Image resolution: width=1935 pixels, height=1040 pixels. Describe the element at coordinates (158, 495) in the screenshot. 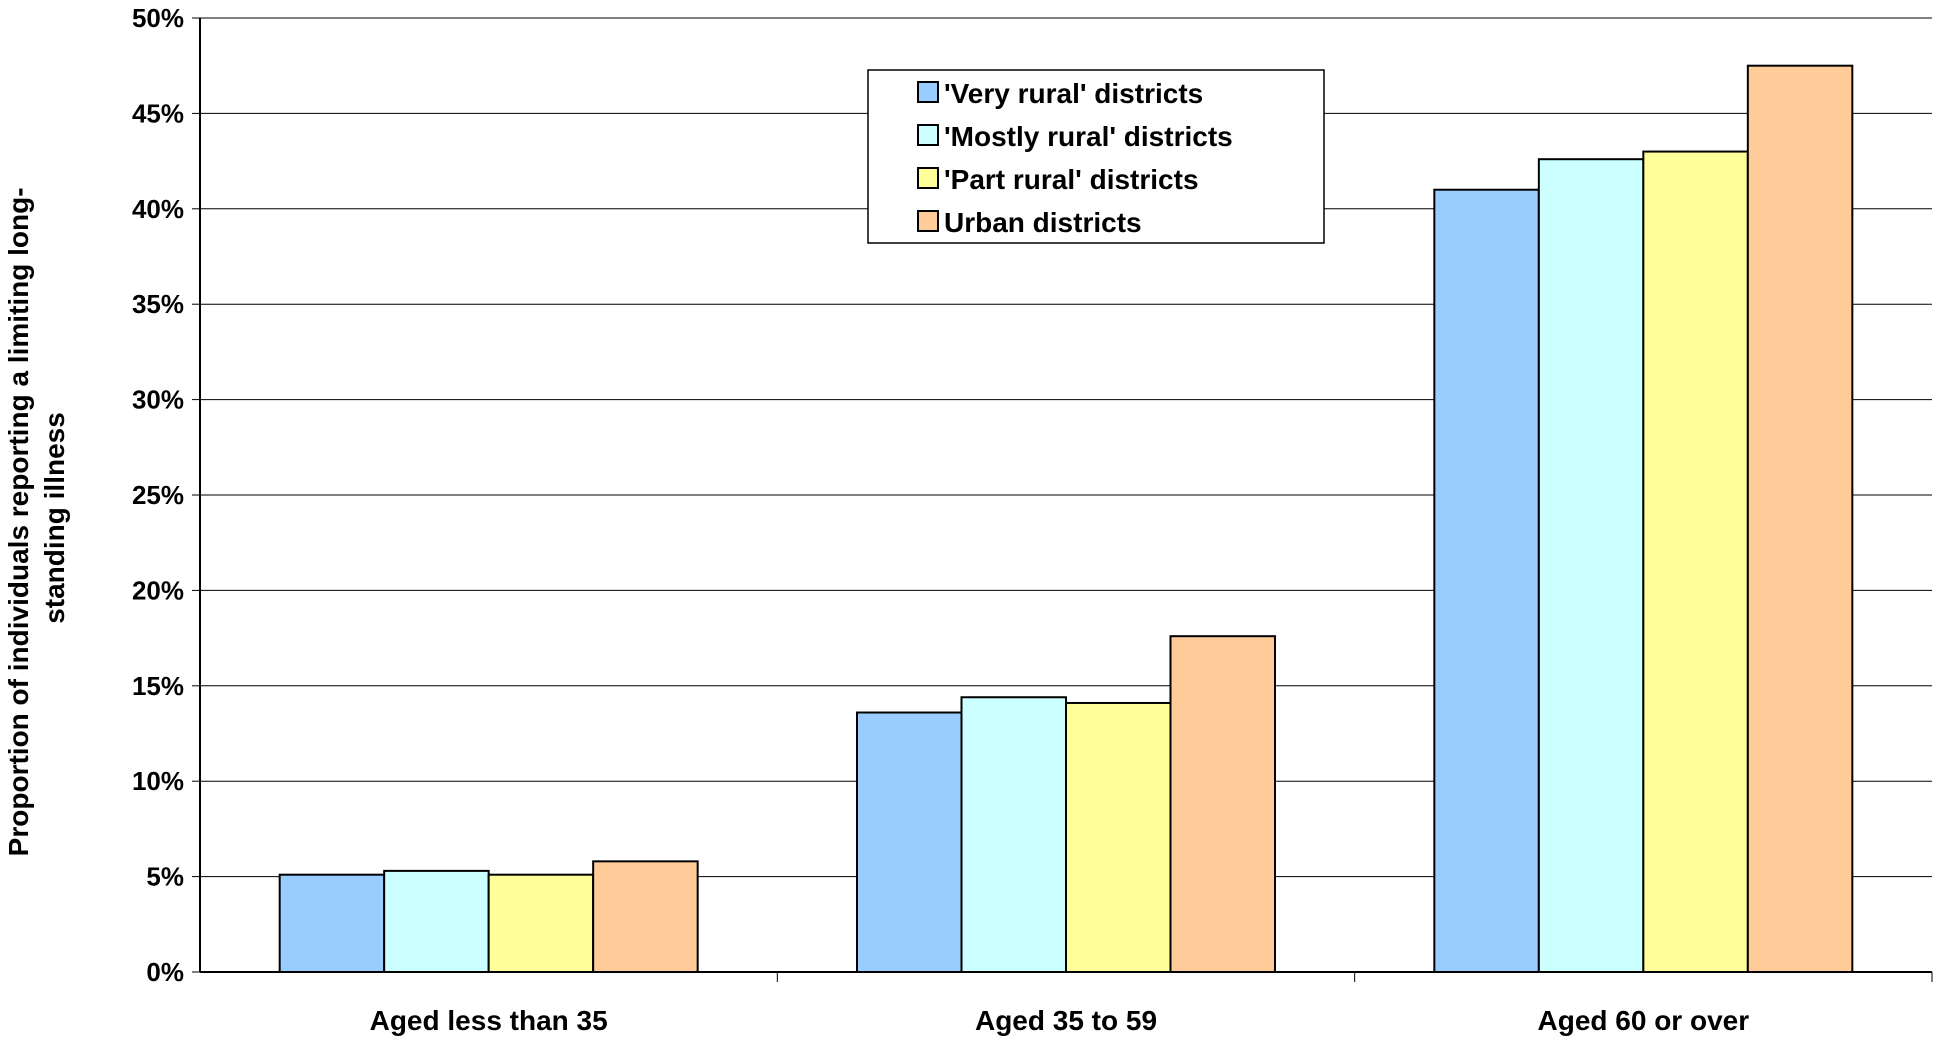

I see `y-tick-label: 25%` at that location.